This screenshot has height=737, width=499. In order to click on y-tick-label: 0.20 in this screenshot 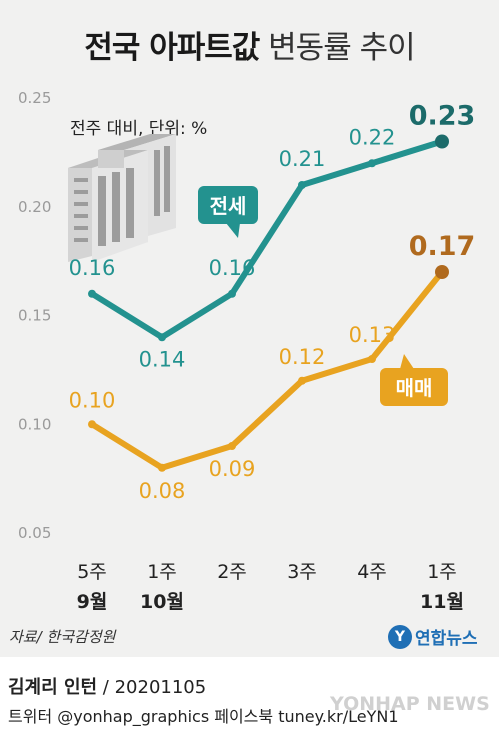, I will do `click(34, 207)`.